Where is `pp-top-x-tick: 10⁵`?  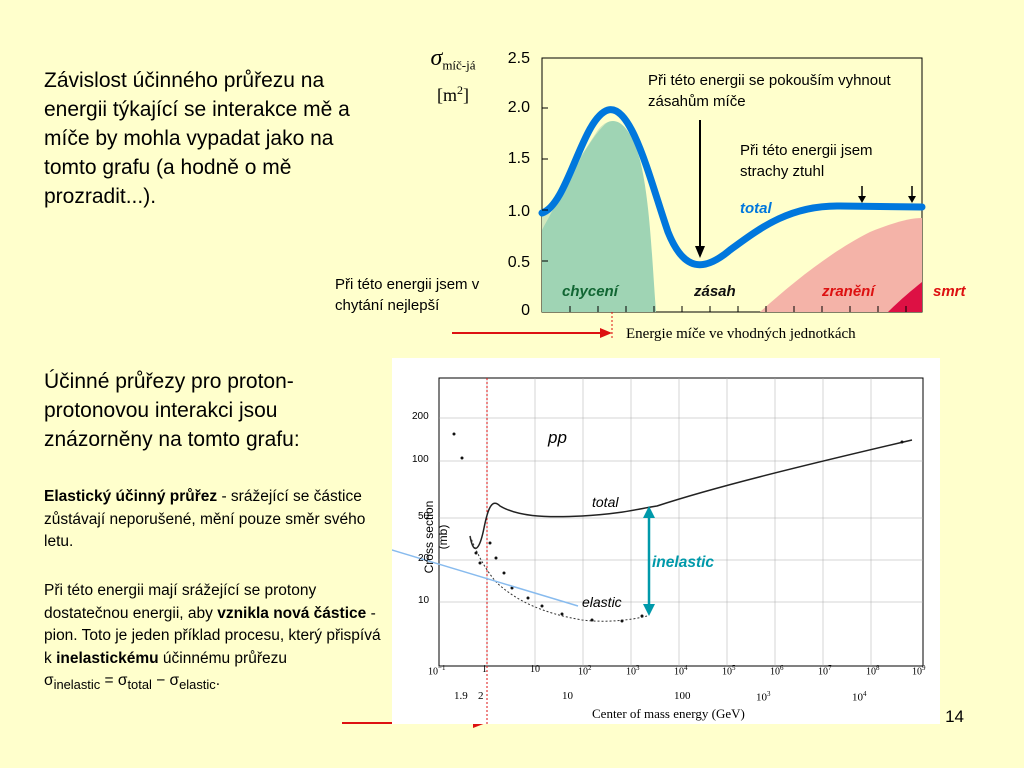
pp-top-x-tick: 10⁵ is located at coordinates (729, 671).